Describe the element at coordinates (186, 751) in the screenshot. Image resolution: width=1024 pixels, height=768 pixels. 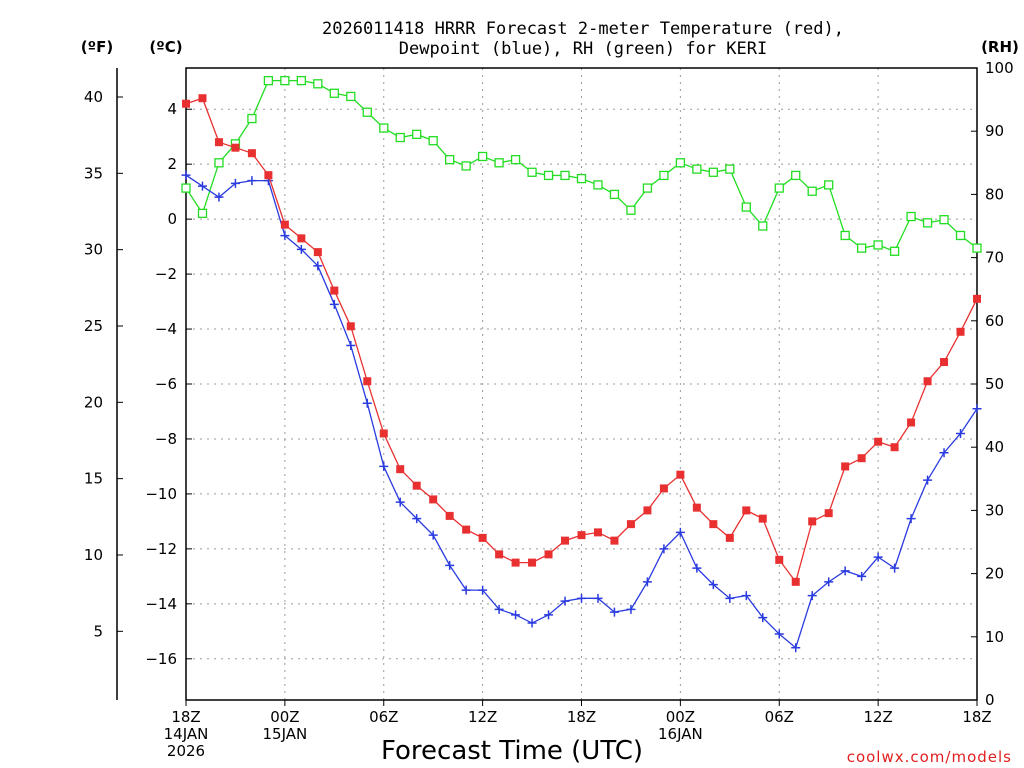
I see `x-tick-label: 2026` at that location.